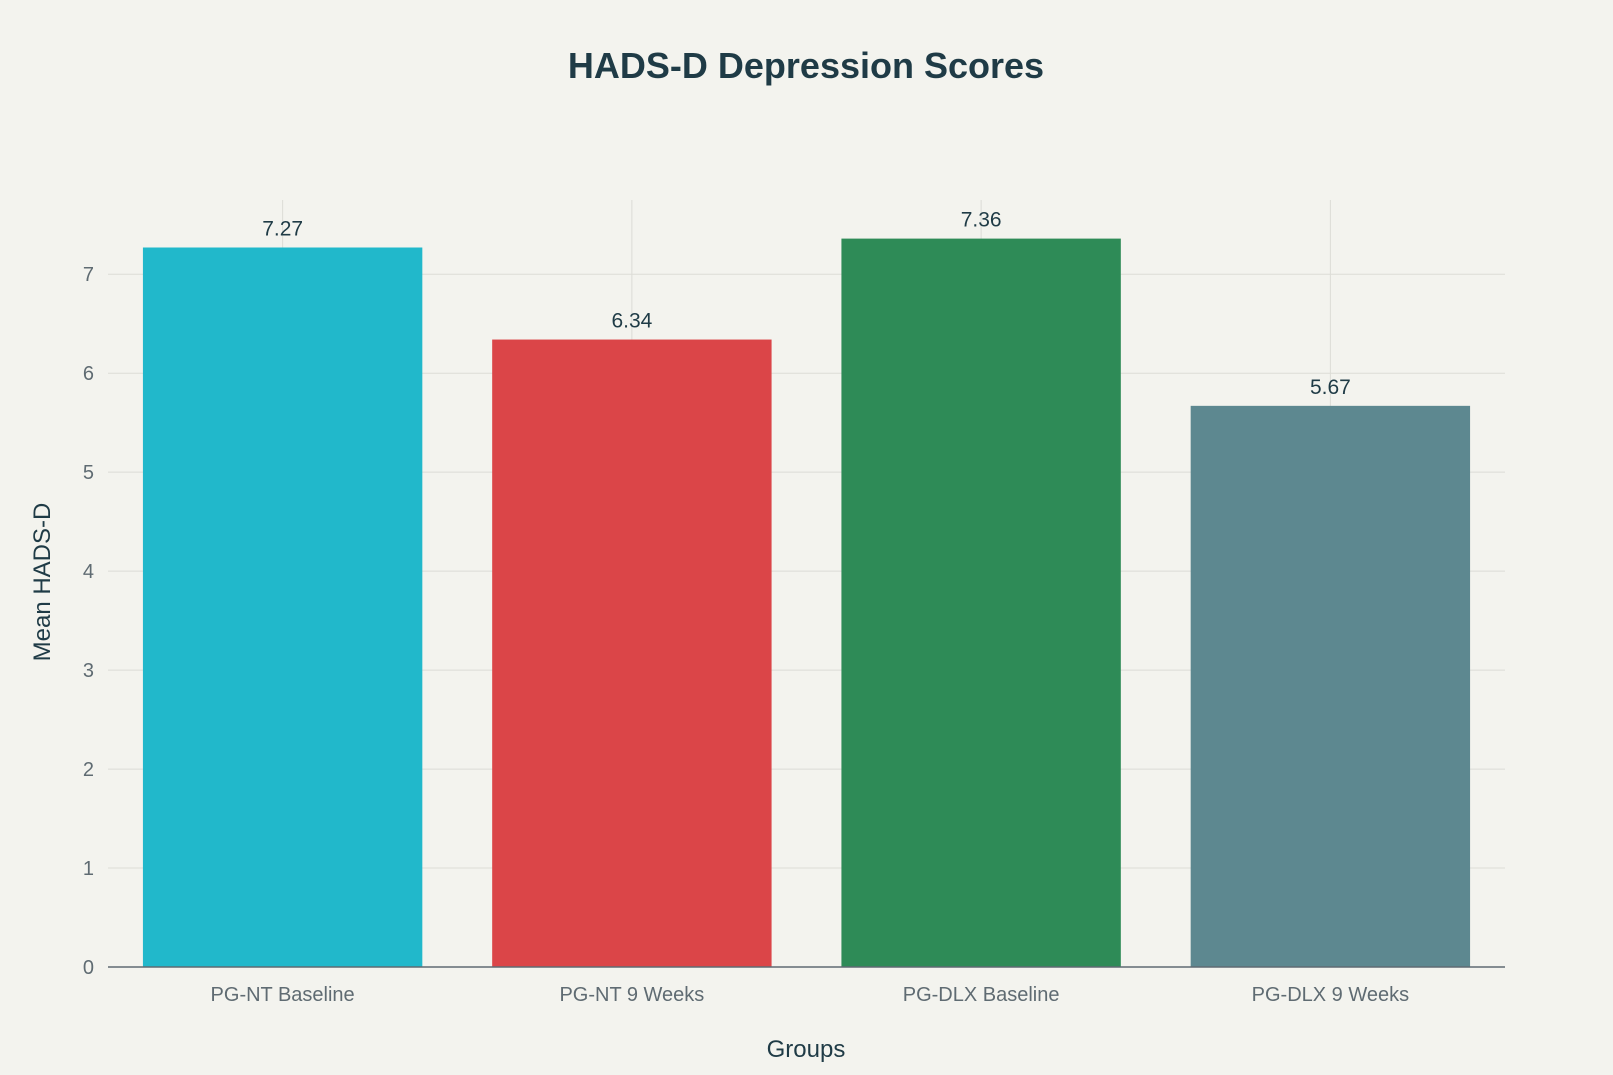  Describe the element at coordinates (88, 473) in the screenshot. I see `y-tick-label: 5` at that location.